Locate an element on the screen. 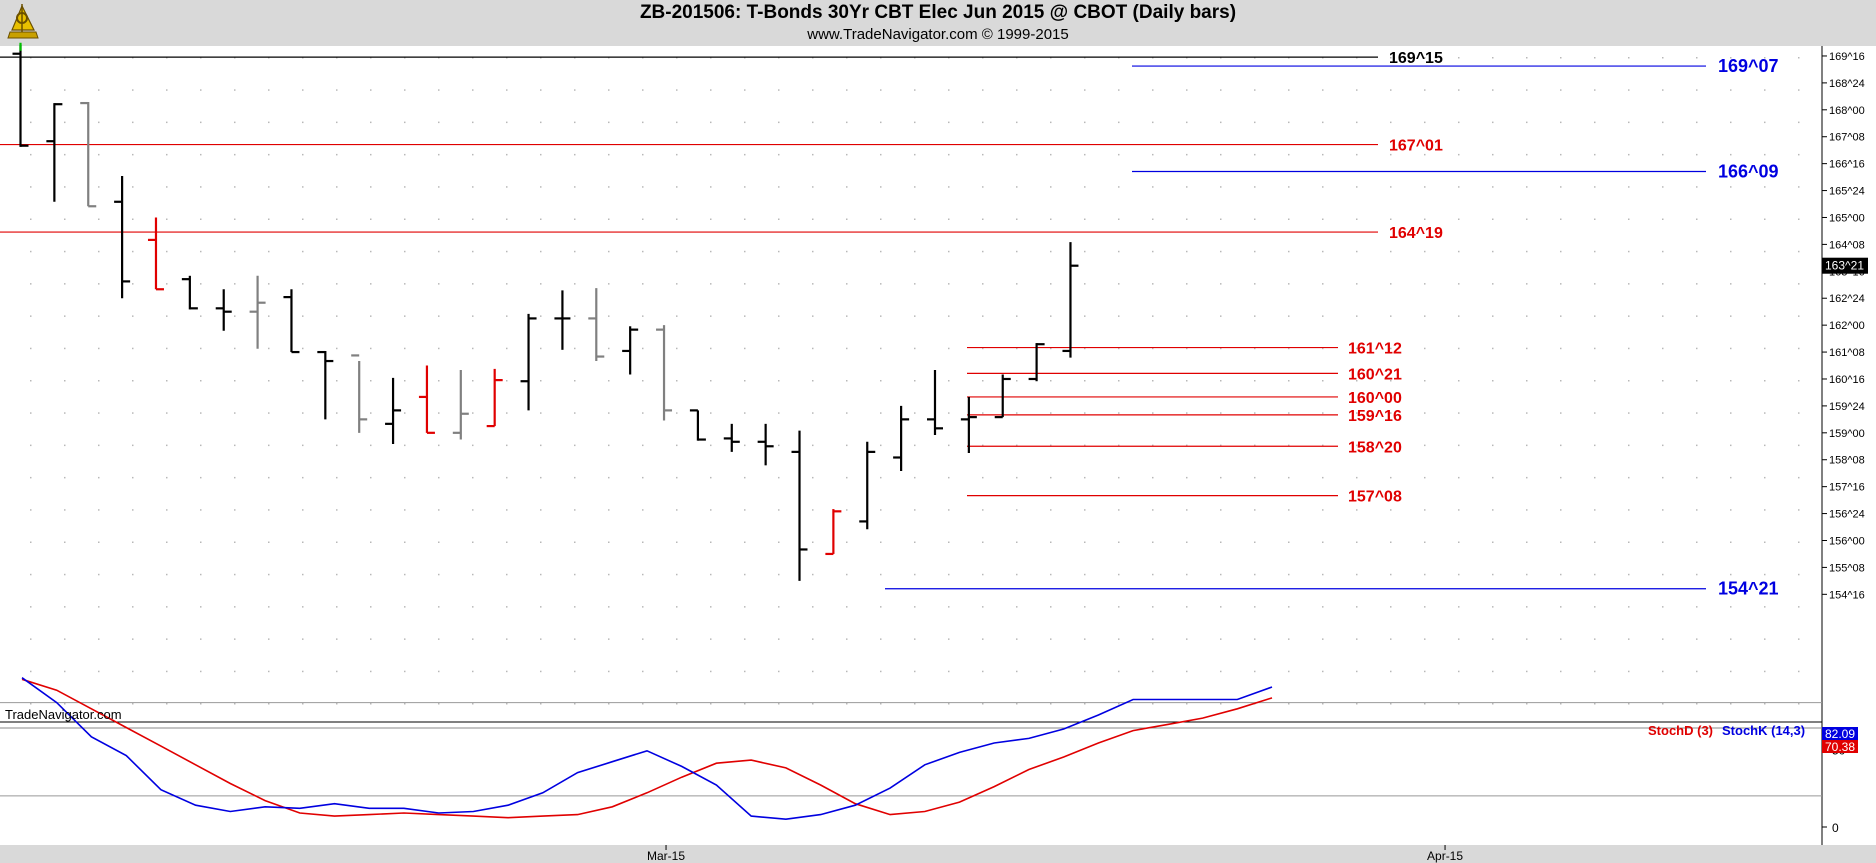 The image size is (1876, 863). last-price-box is located at coordinates (1845, 265).